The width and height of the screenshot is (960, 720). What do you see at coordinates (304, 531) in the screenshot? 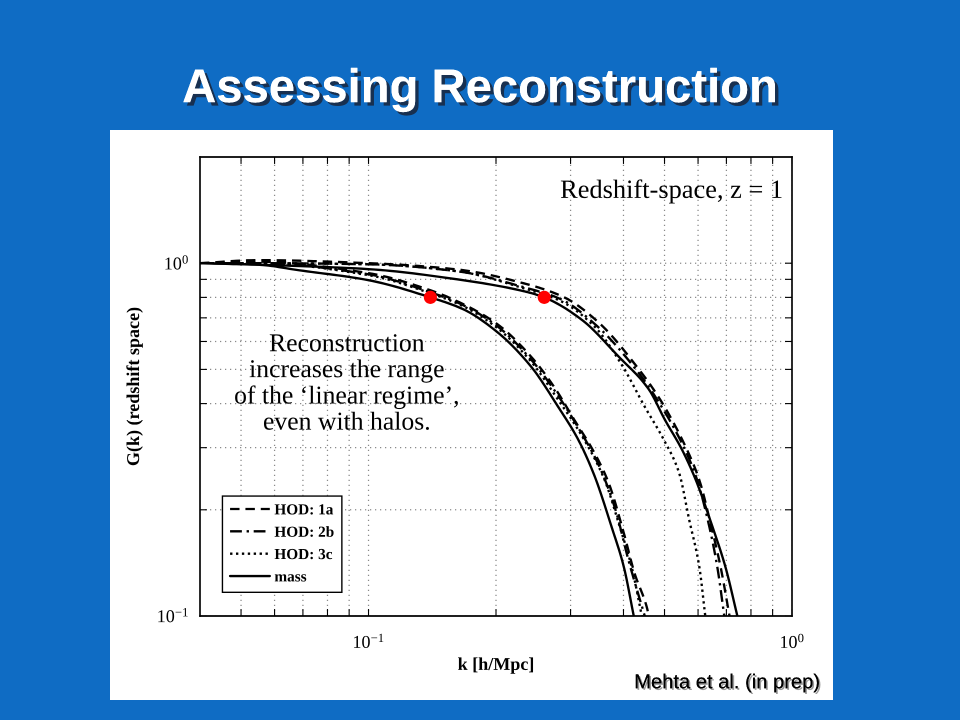
I see `legend-label: HOD: 2b` at bounding box center [304, 531].